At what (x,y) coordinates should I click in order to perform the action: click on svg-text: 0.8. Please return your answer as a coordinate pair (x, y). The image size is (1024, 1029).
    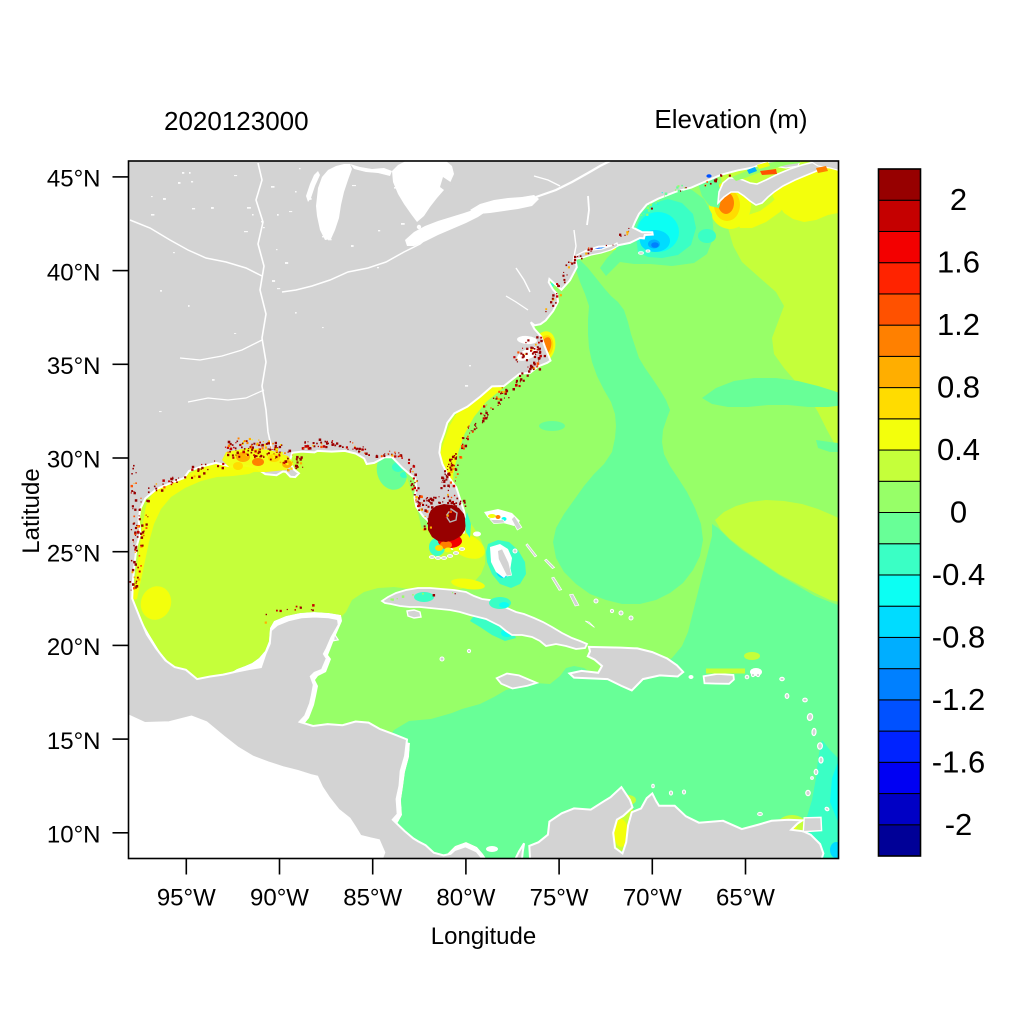
    Looking at the image, I should click on (958, 387).